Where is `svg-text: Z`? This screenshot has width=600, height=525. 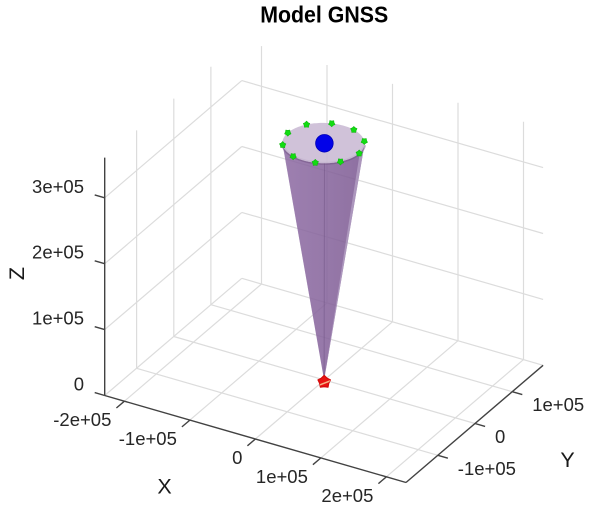 svg-text: Z is located at coordinates (17, 273).